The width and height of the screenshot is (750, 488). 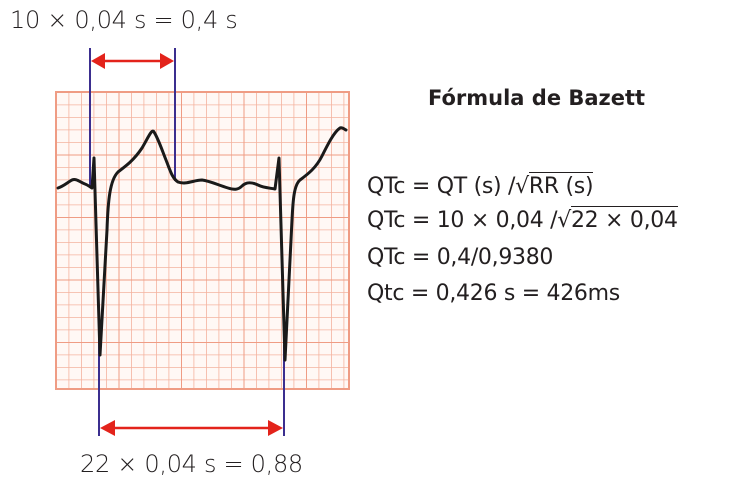 I want to click on formula-line-1: QTc = QT (s) /√RR (s), so click(x=480, y=185).